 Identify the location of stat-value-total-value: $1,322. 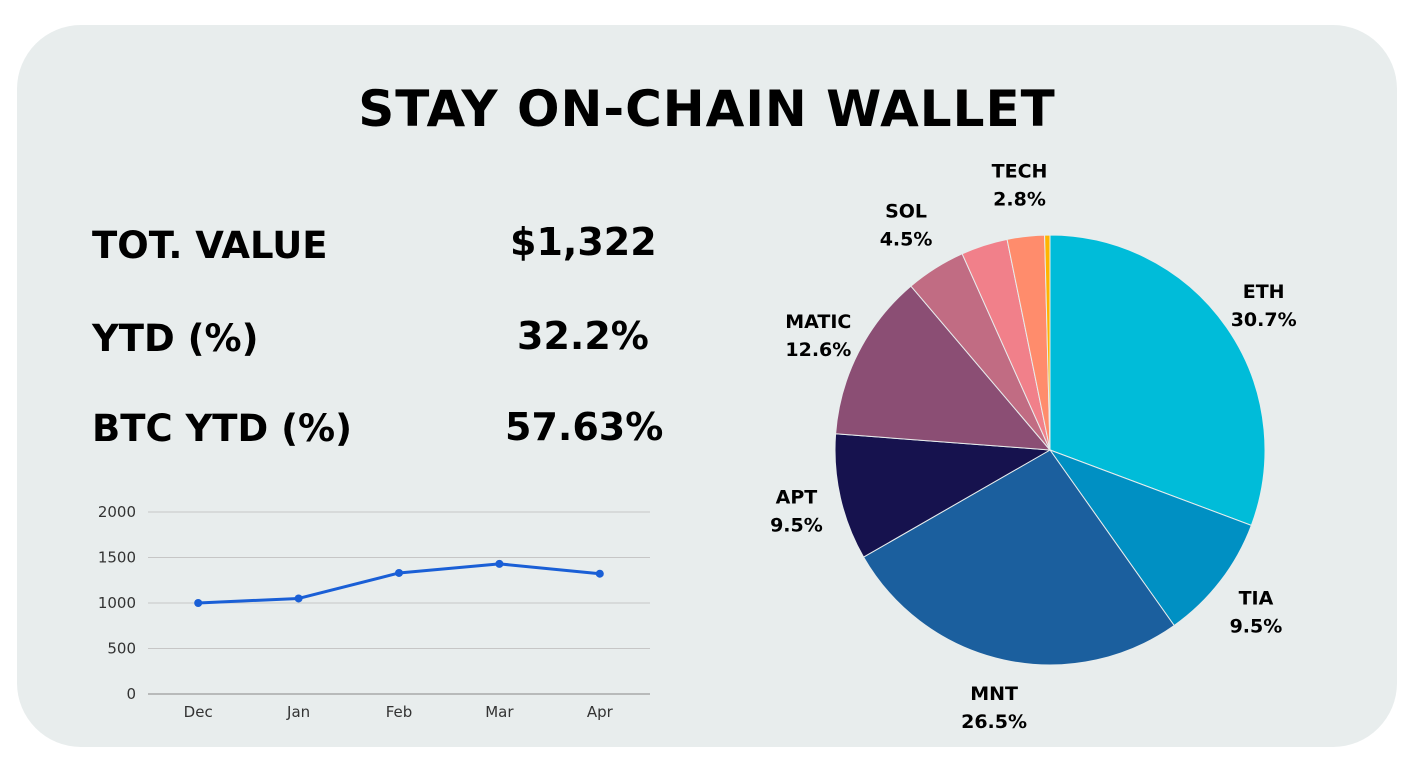
(583, 242).